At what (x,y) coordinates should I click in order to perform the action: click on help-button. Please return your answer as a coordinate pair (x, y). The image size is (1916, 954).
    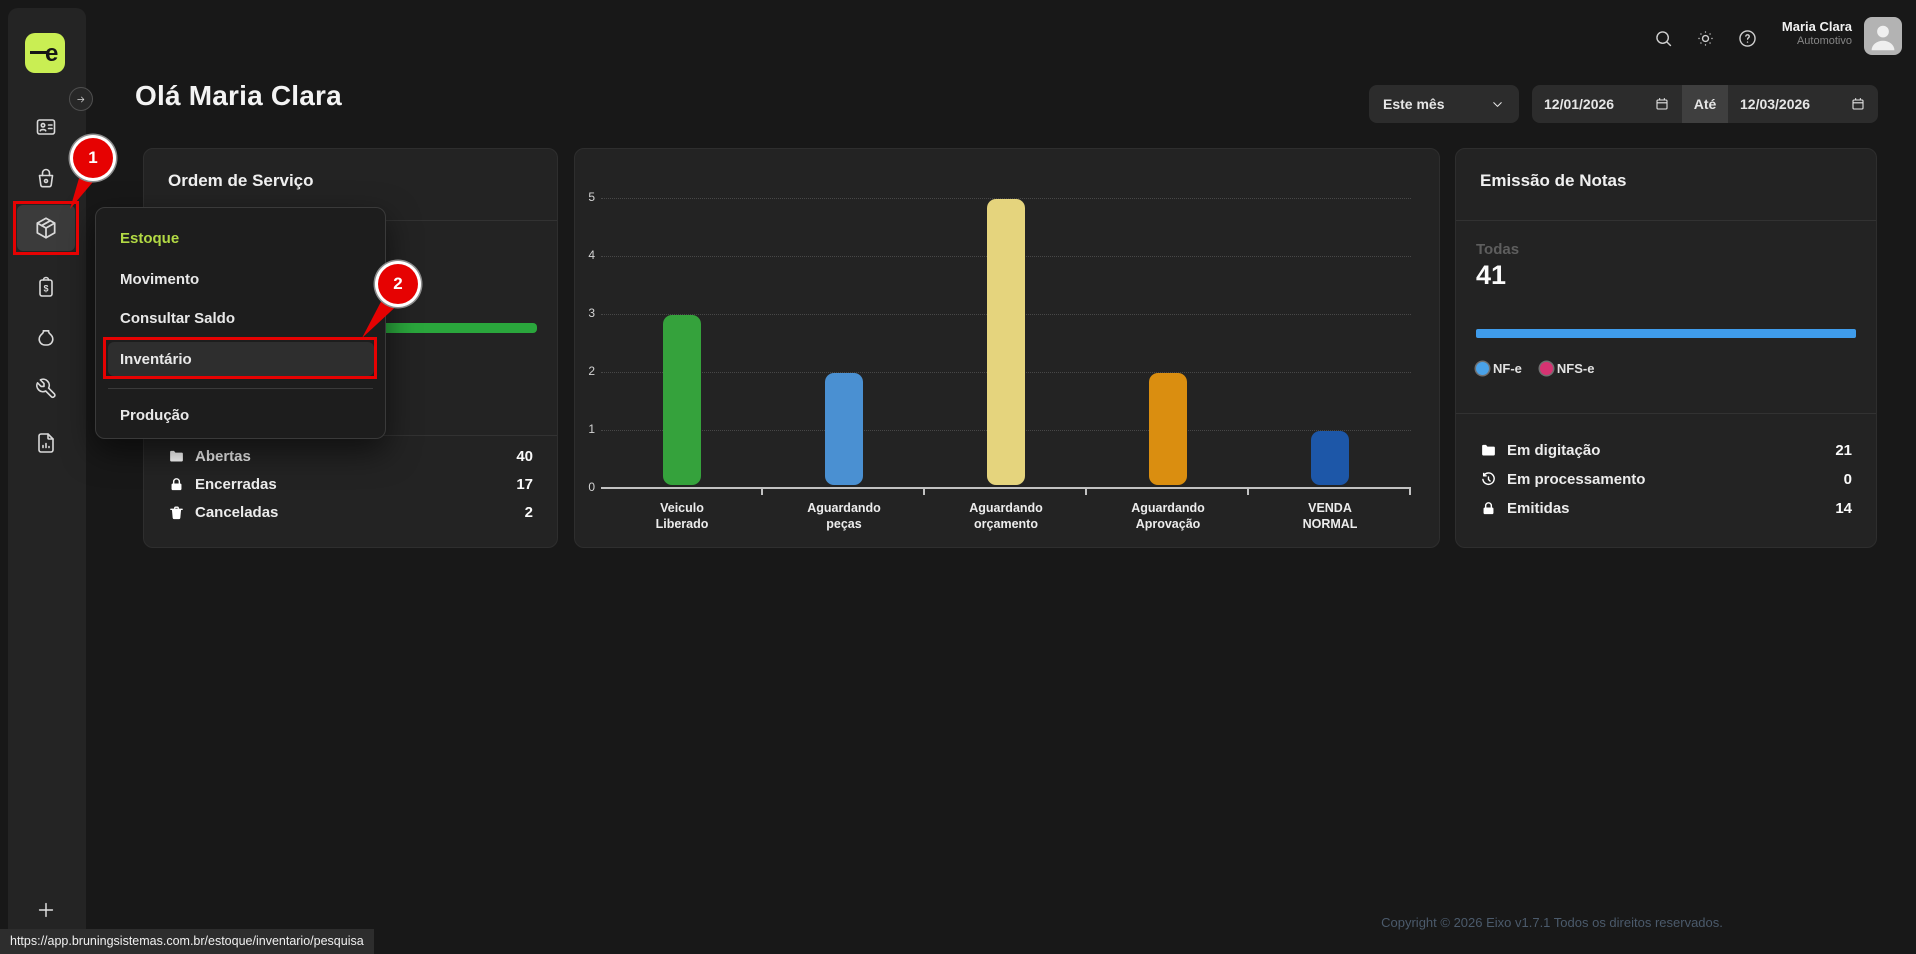
    Looking at the image, I should click on (1747, 38).